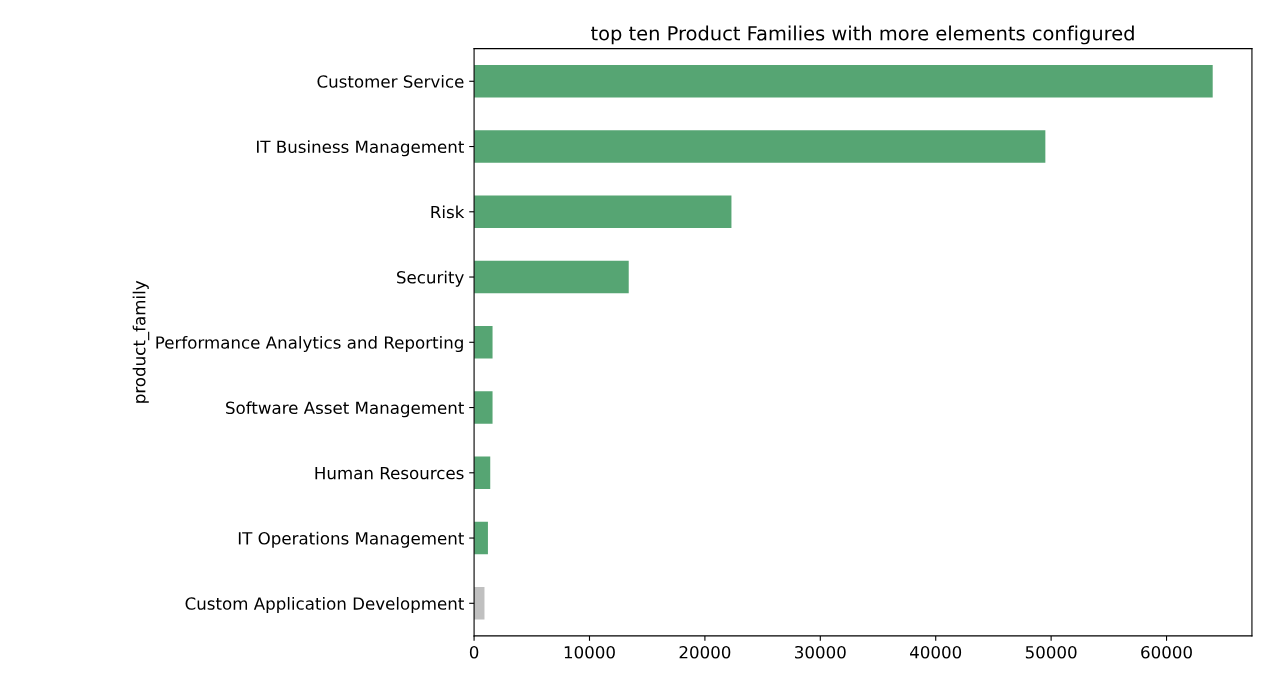  What do you see at coordinates (360, 148) in the screenshot?
I see `y-tick-label: IT Business Management` at bounding box center [360, 148].